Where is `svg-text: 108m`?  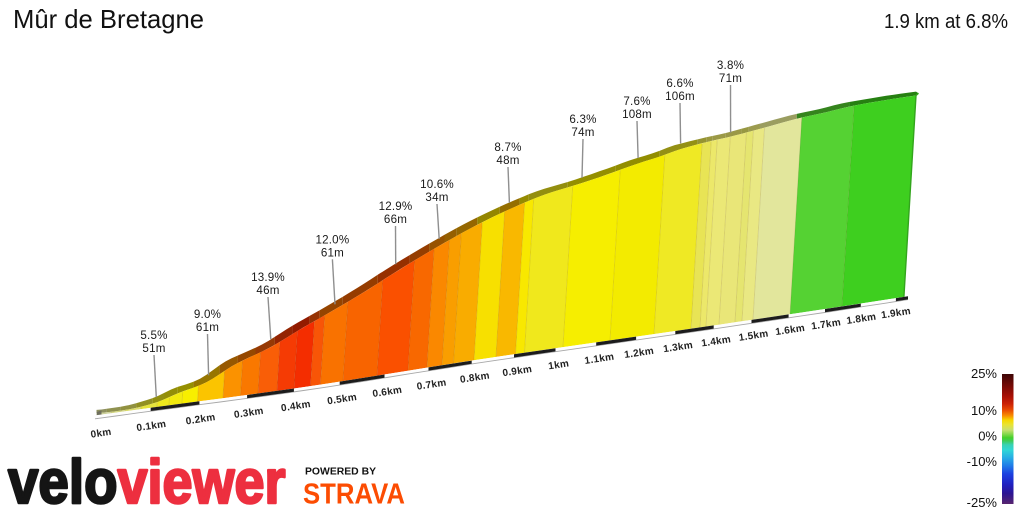
svg-text: 108m is located at coordinates (637, 114).